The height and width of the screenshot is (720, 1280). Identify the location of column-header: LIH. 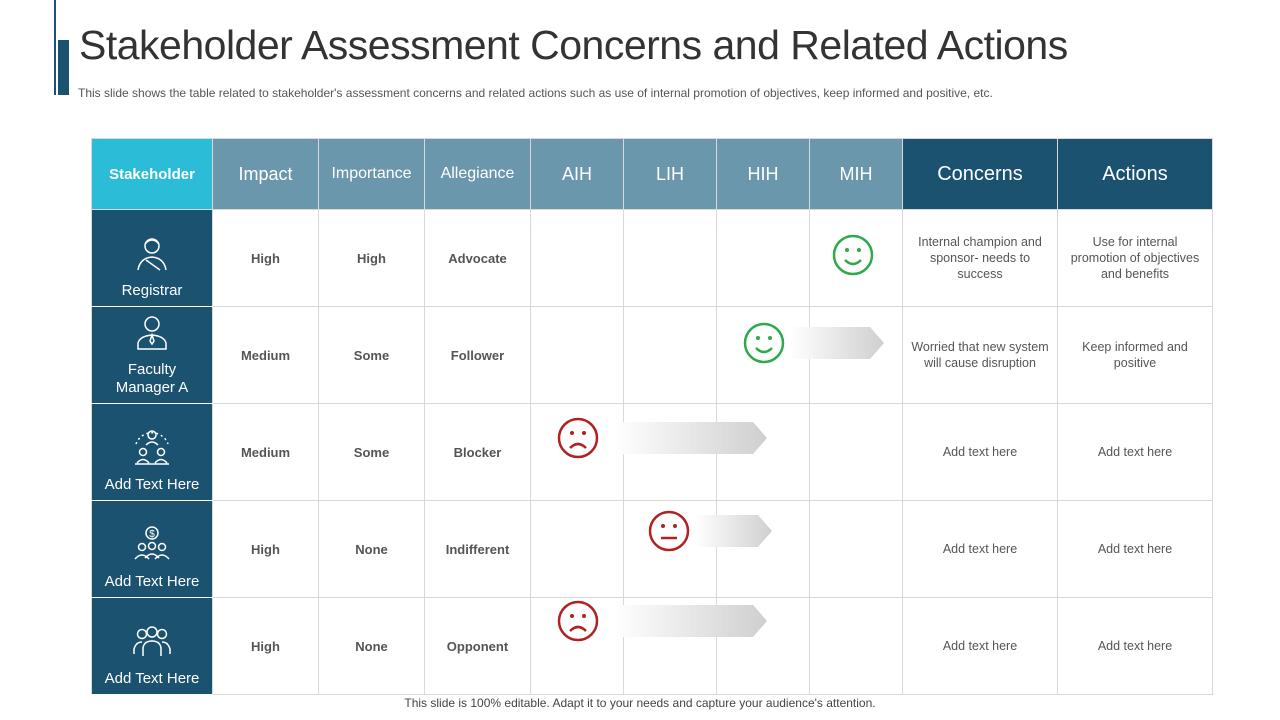
(670, 174).